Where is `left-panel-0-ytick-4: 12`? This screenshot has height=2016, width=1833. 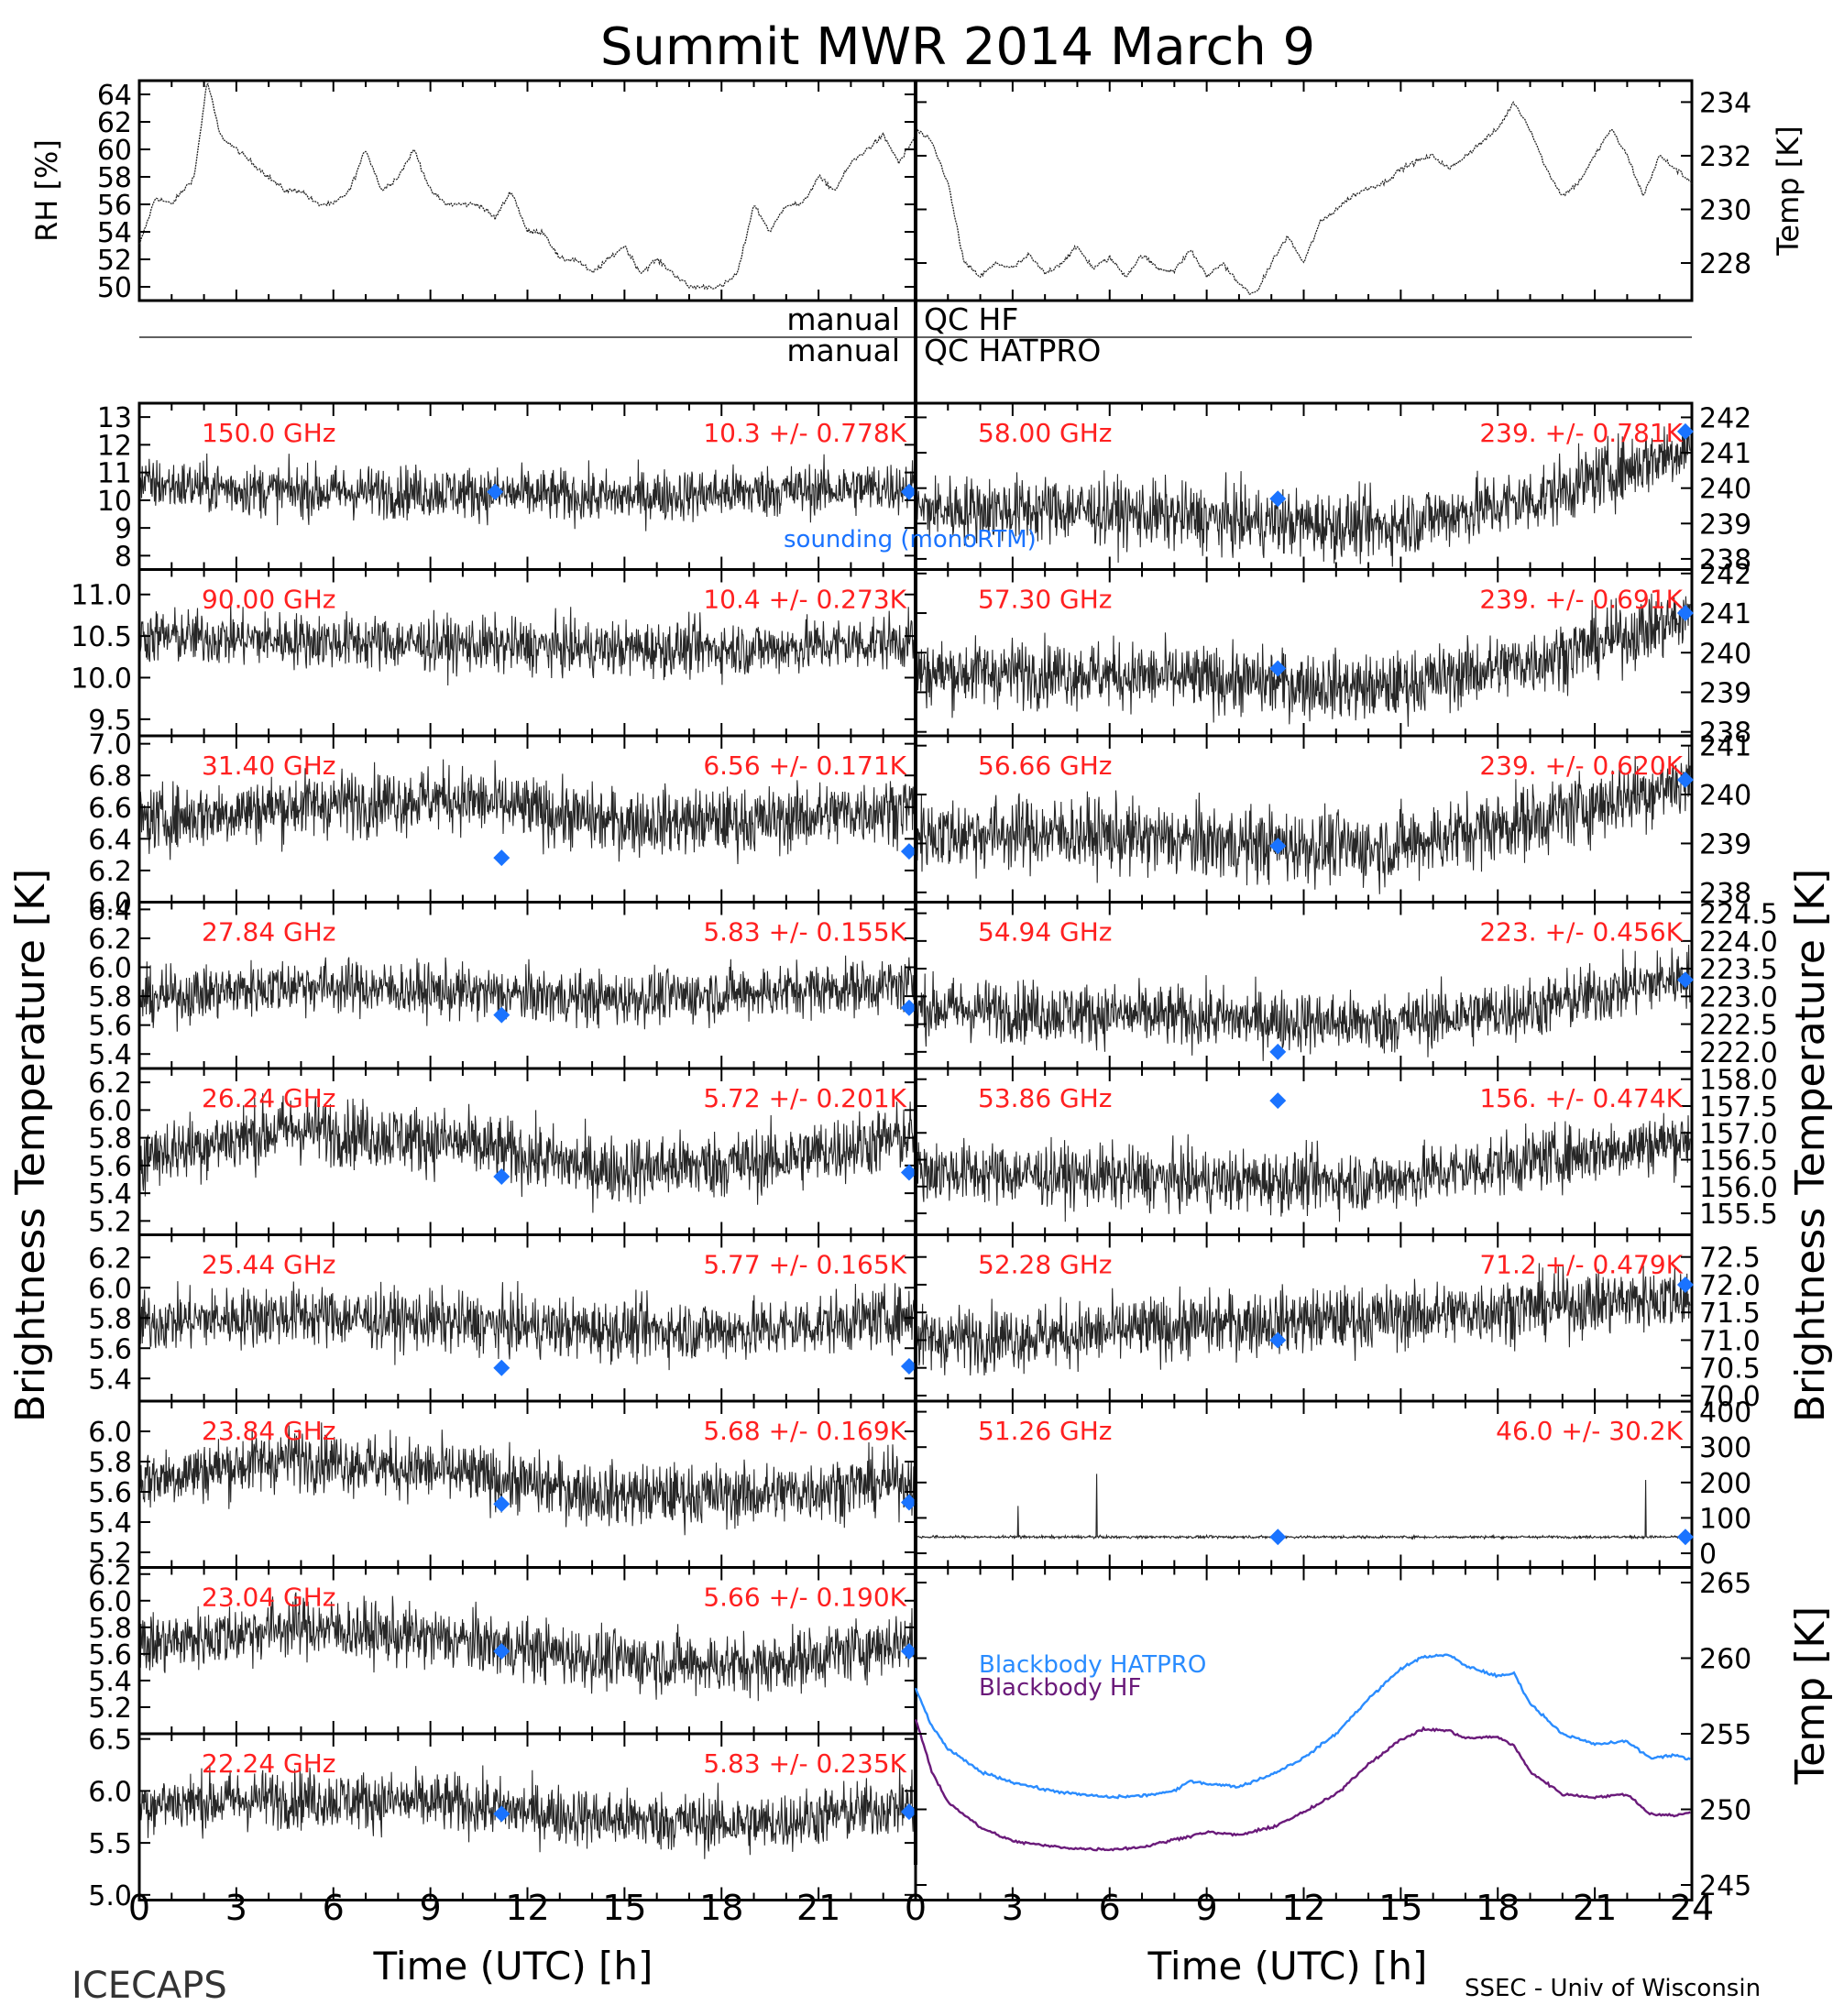 left-panel-0-ytick-4: 12 is located at coordinates (114, 446).